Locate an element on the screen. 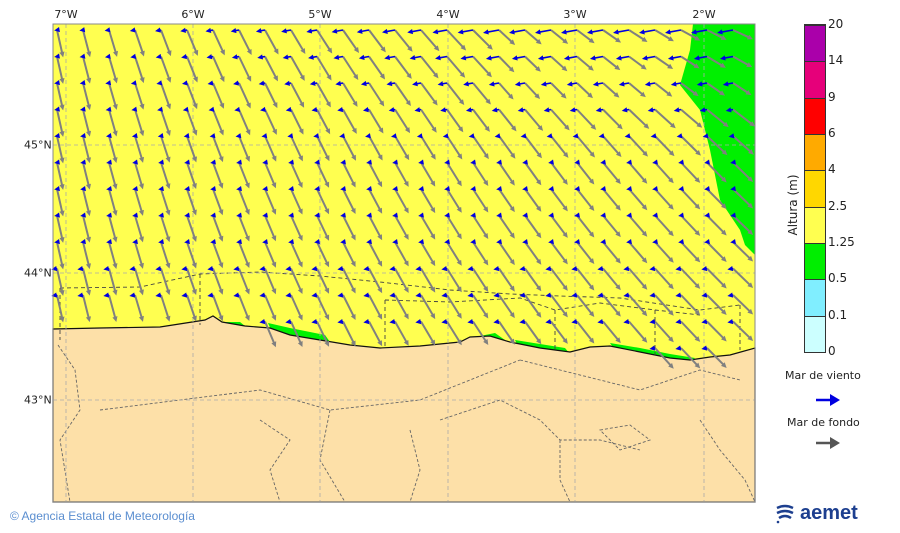 Image resolution: width=900 pixels, height=533 pixels. aemet-logo-icon is located at coordinates (785, 513).